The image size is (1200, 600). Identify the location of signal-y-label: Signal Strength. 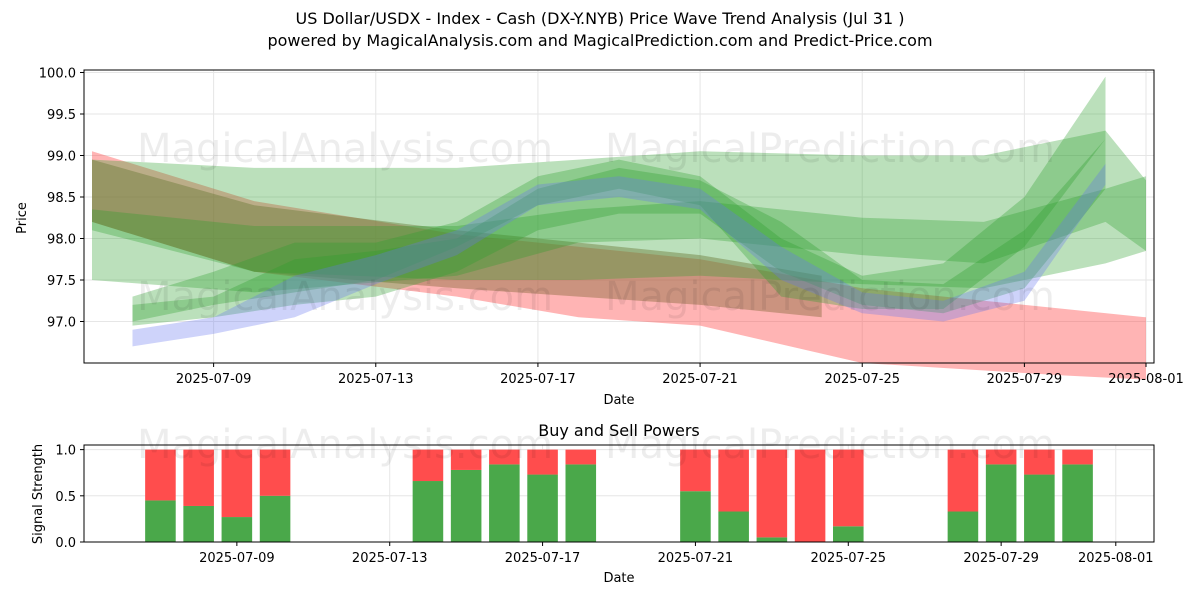
(38, 494).